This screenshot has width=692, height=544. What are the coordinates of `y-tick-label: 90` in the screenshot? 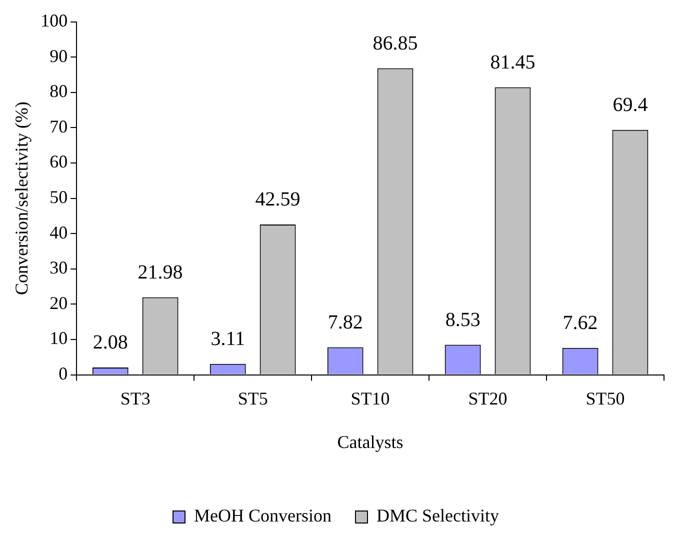 It's located at (59, 56).